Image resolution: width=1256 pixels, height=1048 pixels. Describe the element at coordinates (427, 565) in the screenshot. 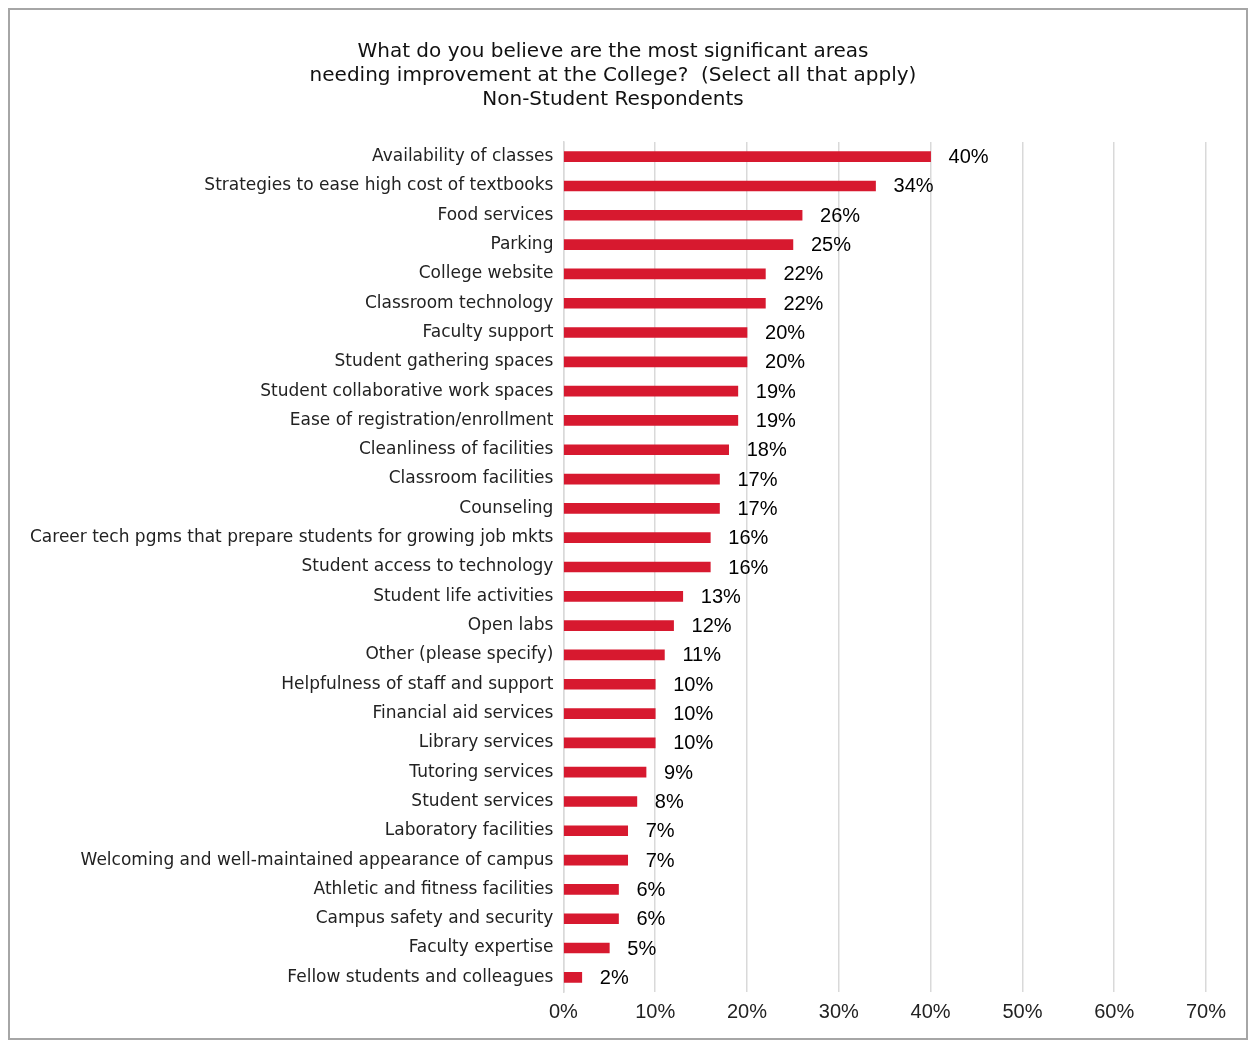

I see `y-tick-label: Student access to technology` at that location.